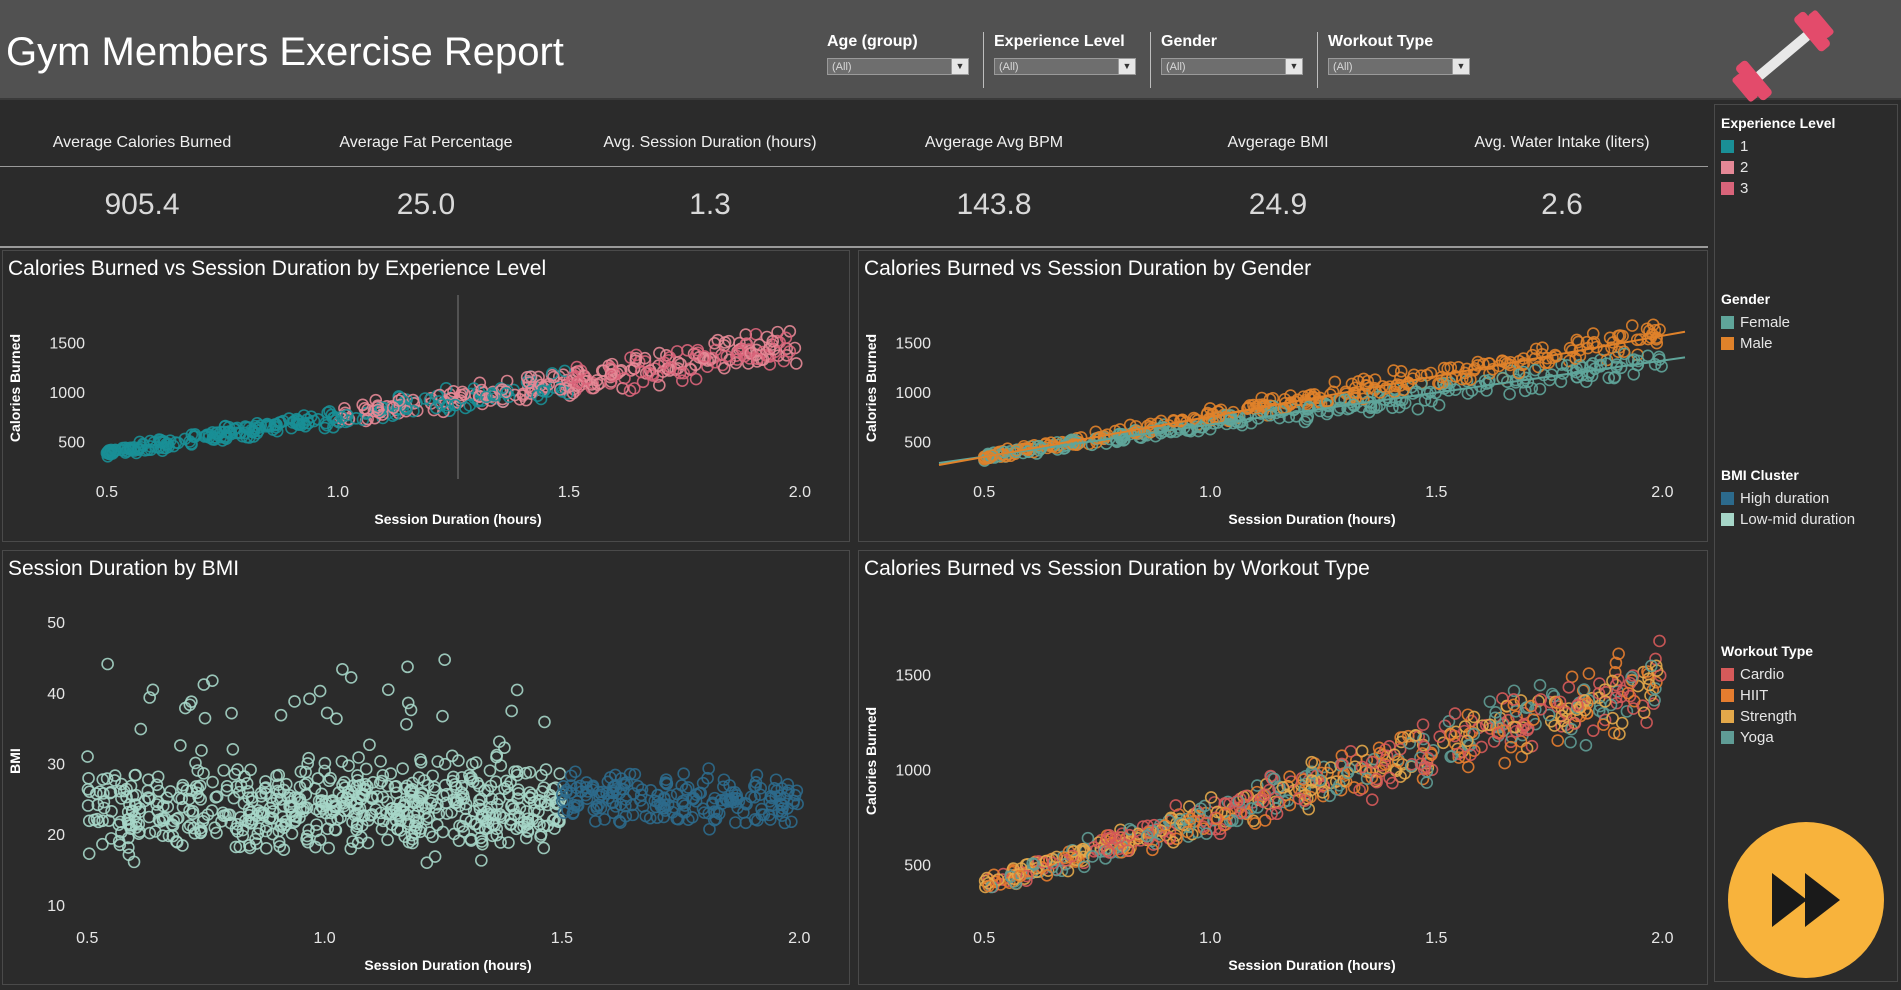 The height and width of the screenshot is (990, 1901). I want to click on filter-label: Experience Level, so click(1059, 41).